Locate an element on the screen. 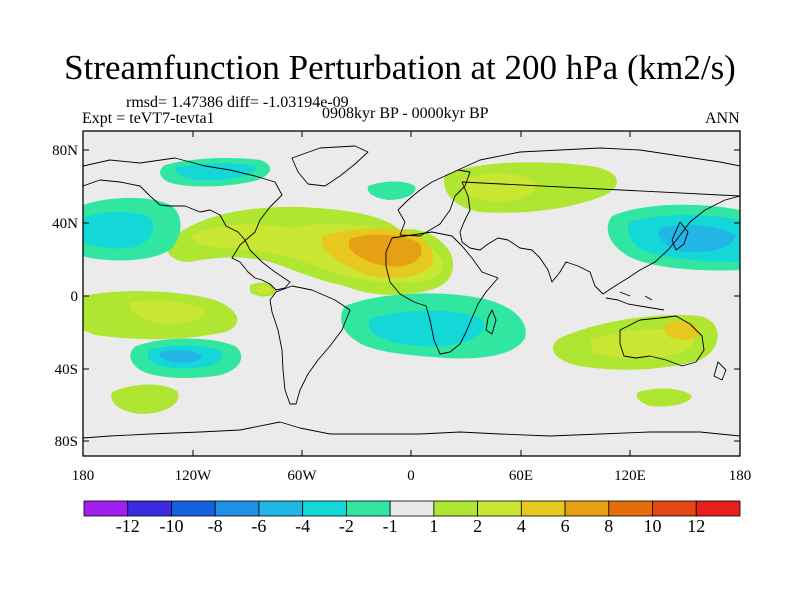  colorbar-label: -2 is located at coordinates (346, 526).